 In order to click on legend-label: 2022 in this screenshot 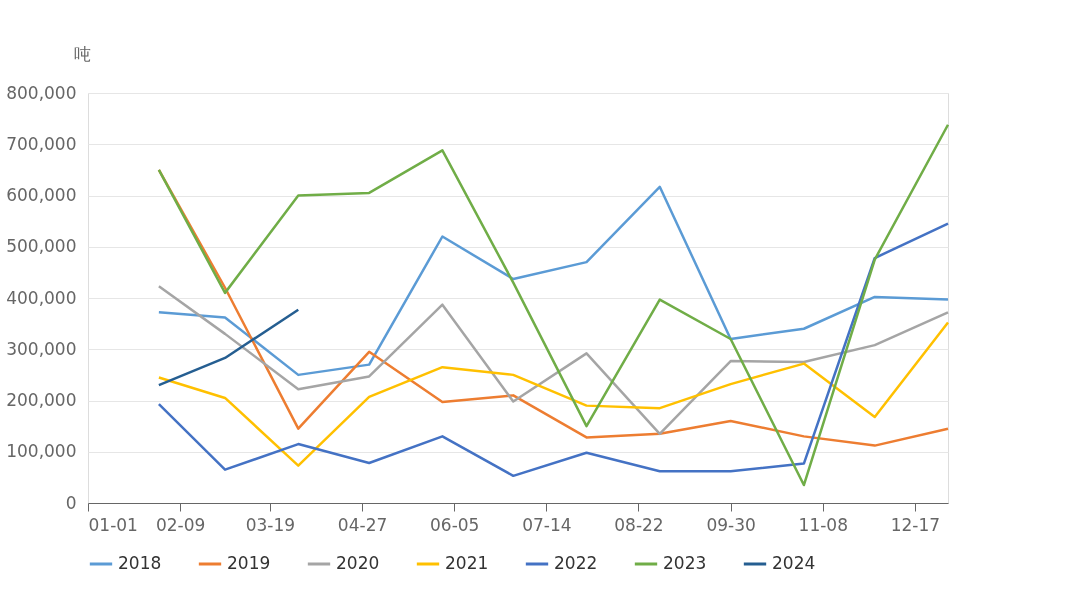, I will do `click(576, 563)`.